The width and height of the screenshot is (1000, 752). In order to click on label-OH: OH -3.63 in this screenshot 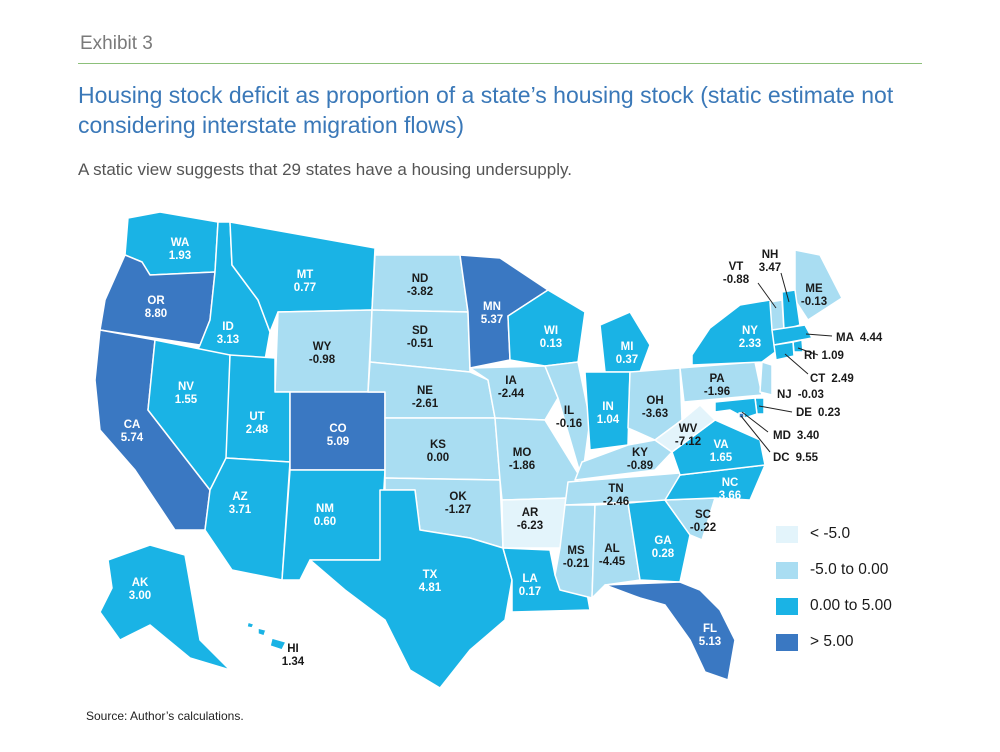, I will do `click(655, 407)`.